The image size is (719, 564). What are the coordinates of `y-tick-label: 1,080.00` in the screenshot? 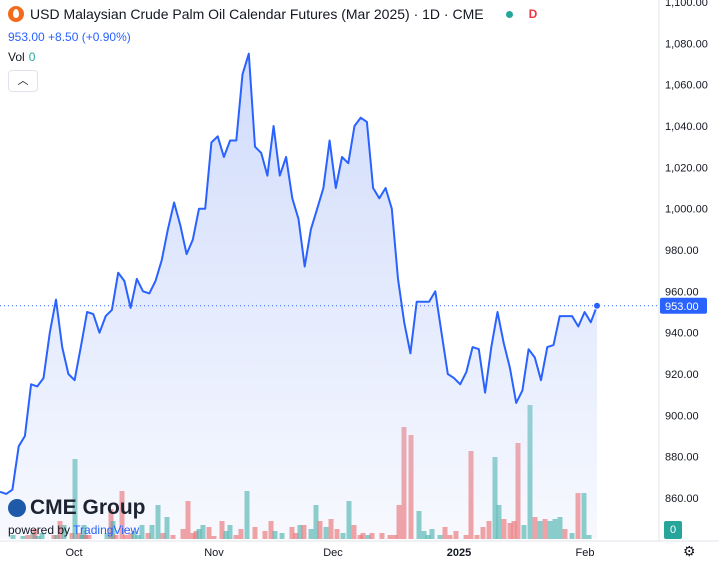 It's located at (686, 44).